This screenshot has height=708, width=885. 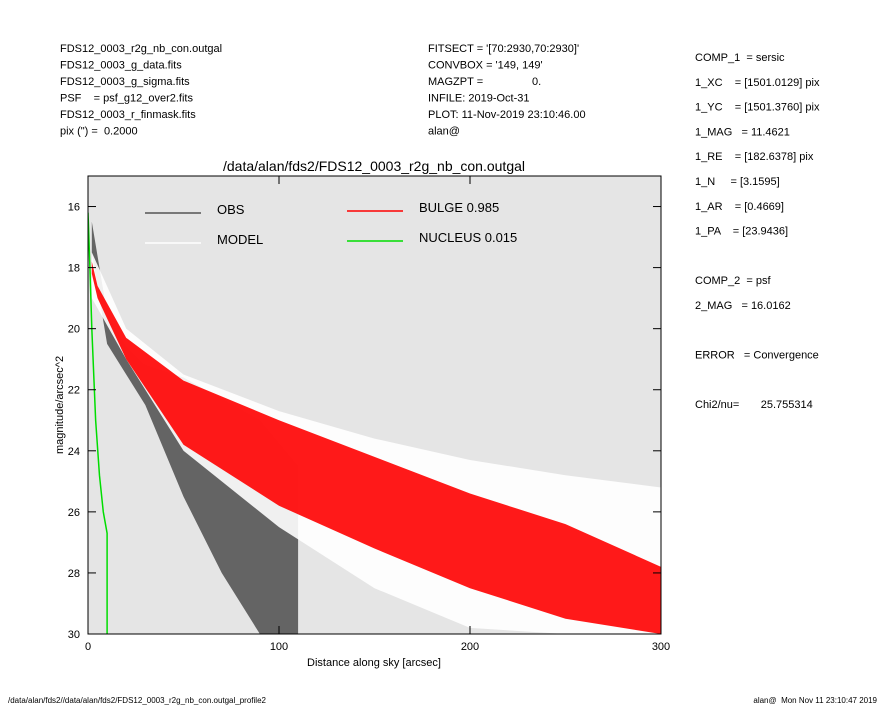 What do you see at coordinates (60, 405) in the screenshot?
I see `y-axis-label: magnitude/arcsec^2` at bounding box center [60, 405].